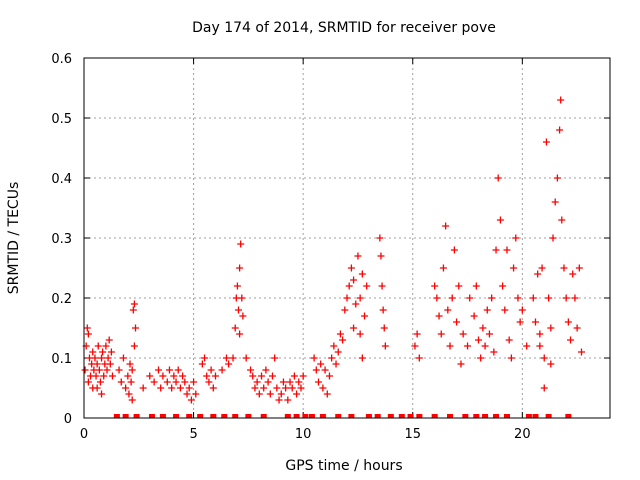 This screenshot has height=480, width=640. Describe the element at coordinates (522, 434) in the screenshot. I see `x-tick-label: 20` at that location.